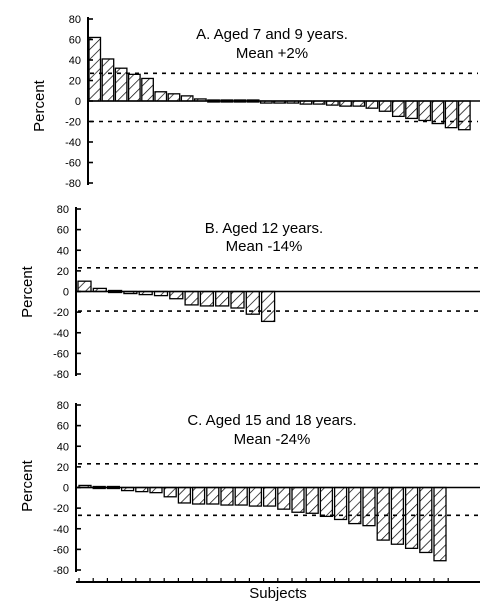 This screenshot has width=491, height=613. Describe the element at coordinates (63, 468) in the screenshot. I see `panel-c-ytick-label: 20` at that location.